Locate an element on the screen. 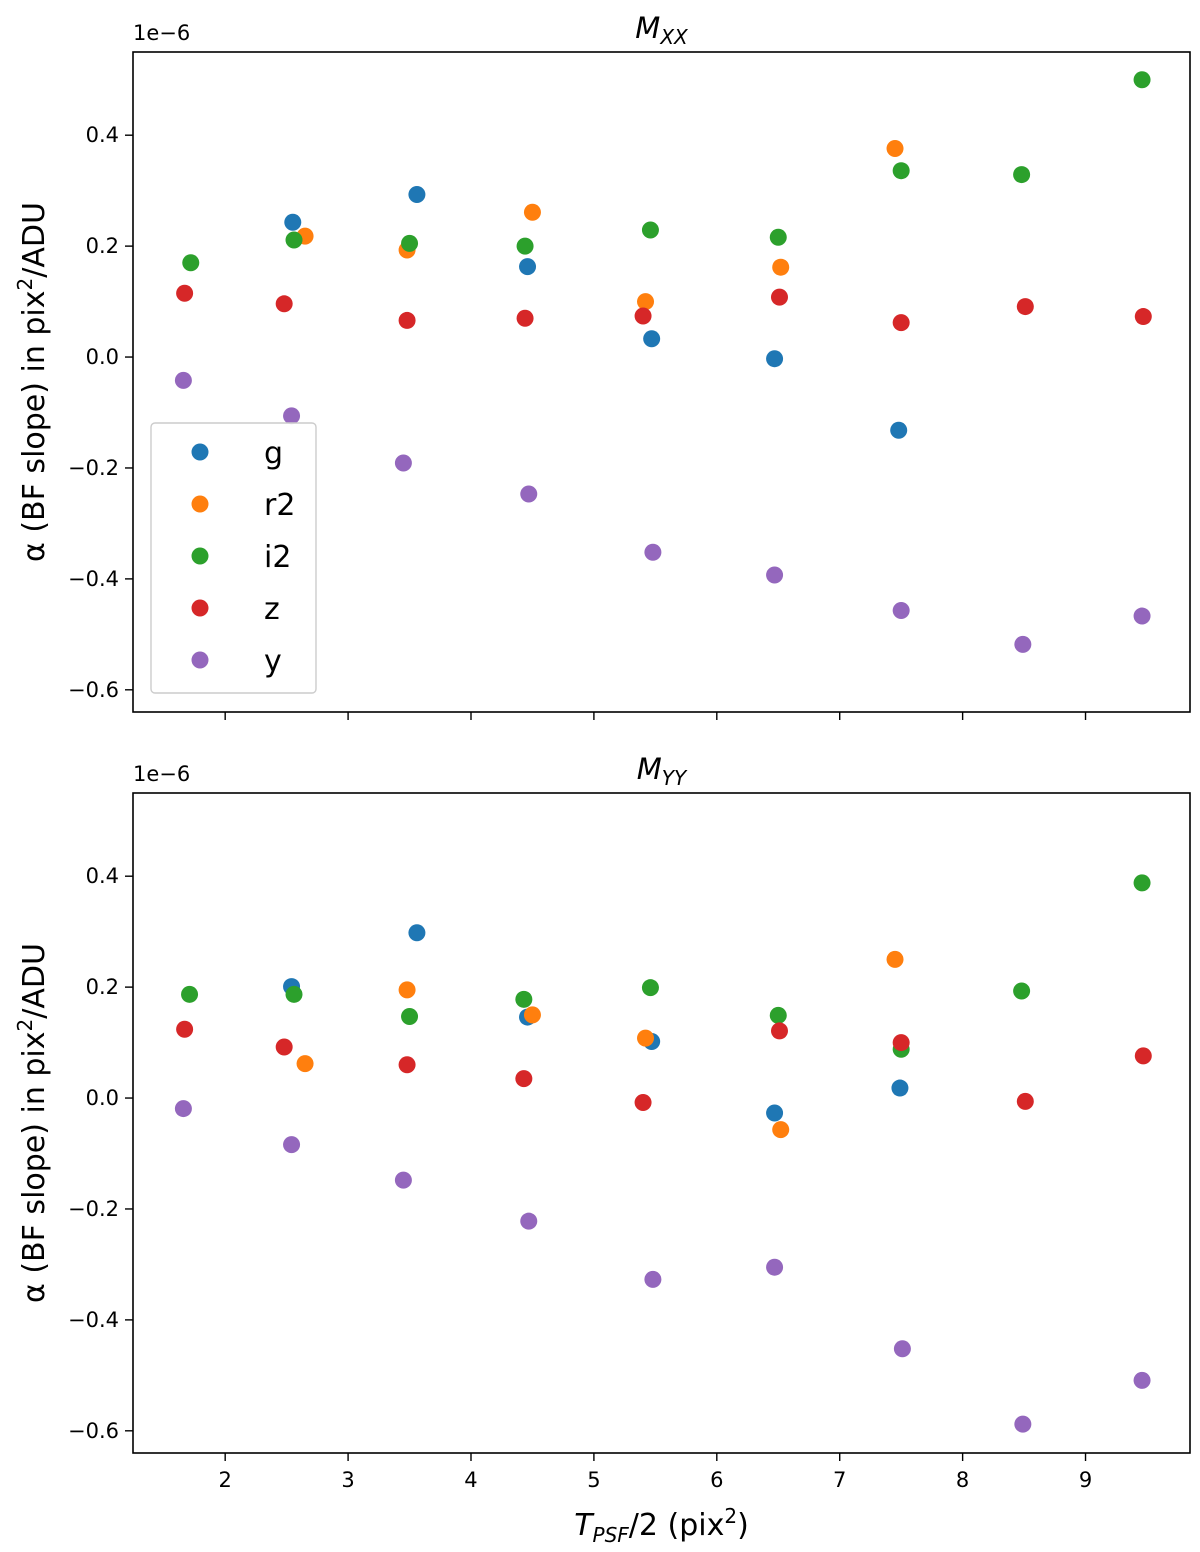 Image resolution: width=1200 pixels, height=1552 pixels. legend-label-i2: i2 is located at coordinates (277, 557).